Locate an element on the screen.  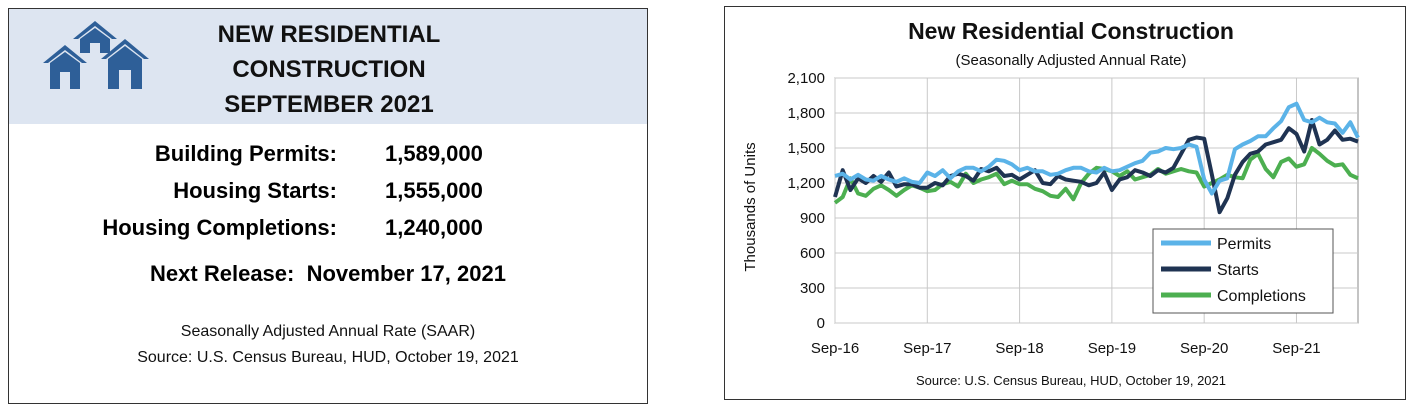
chart-subtitle: (Seasonally Adjusted Annual Rate) is located at coordinates (1071, 60).